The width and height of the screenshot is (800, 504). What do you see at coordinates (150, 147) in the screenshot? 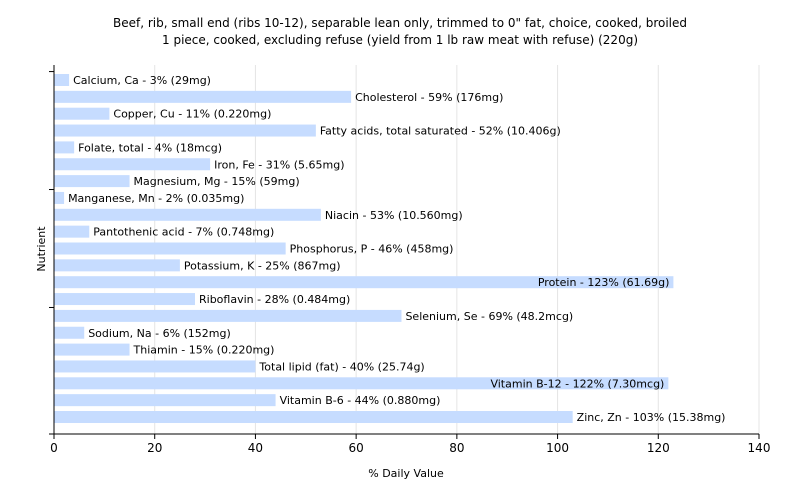
I see `bar-label: Folate, total - 4% (18mcg)` at bounding box center [150, 147].